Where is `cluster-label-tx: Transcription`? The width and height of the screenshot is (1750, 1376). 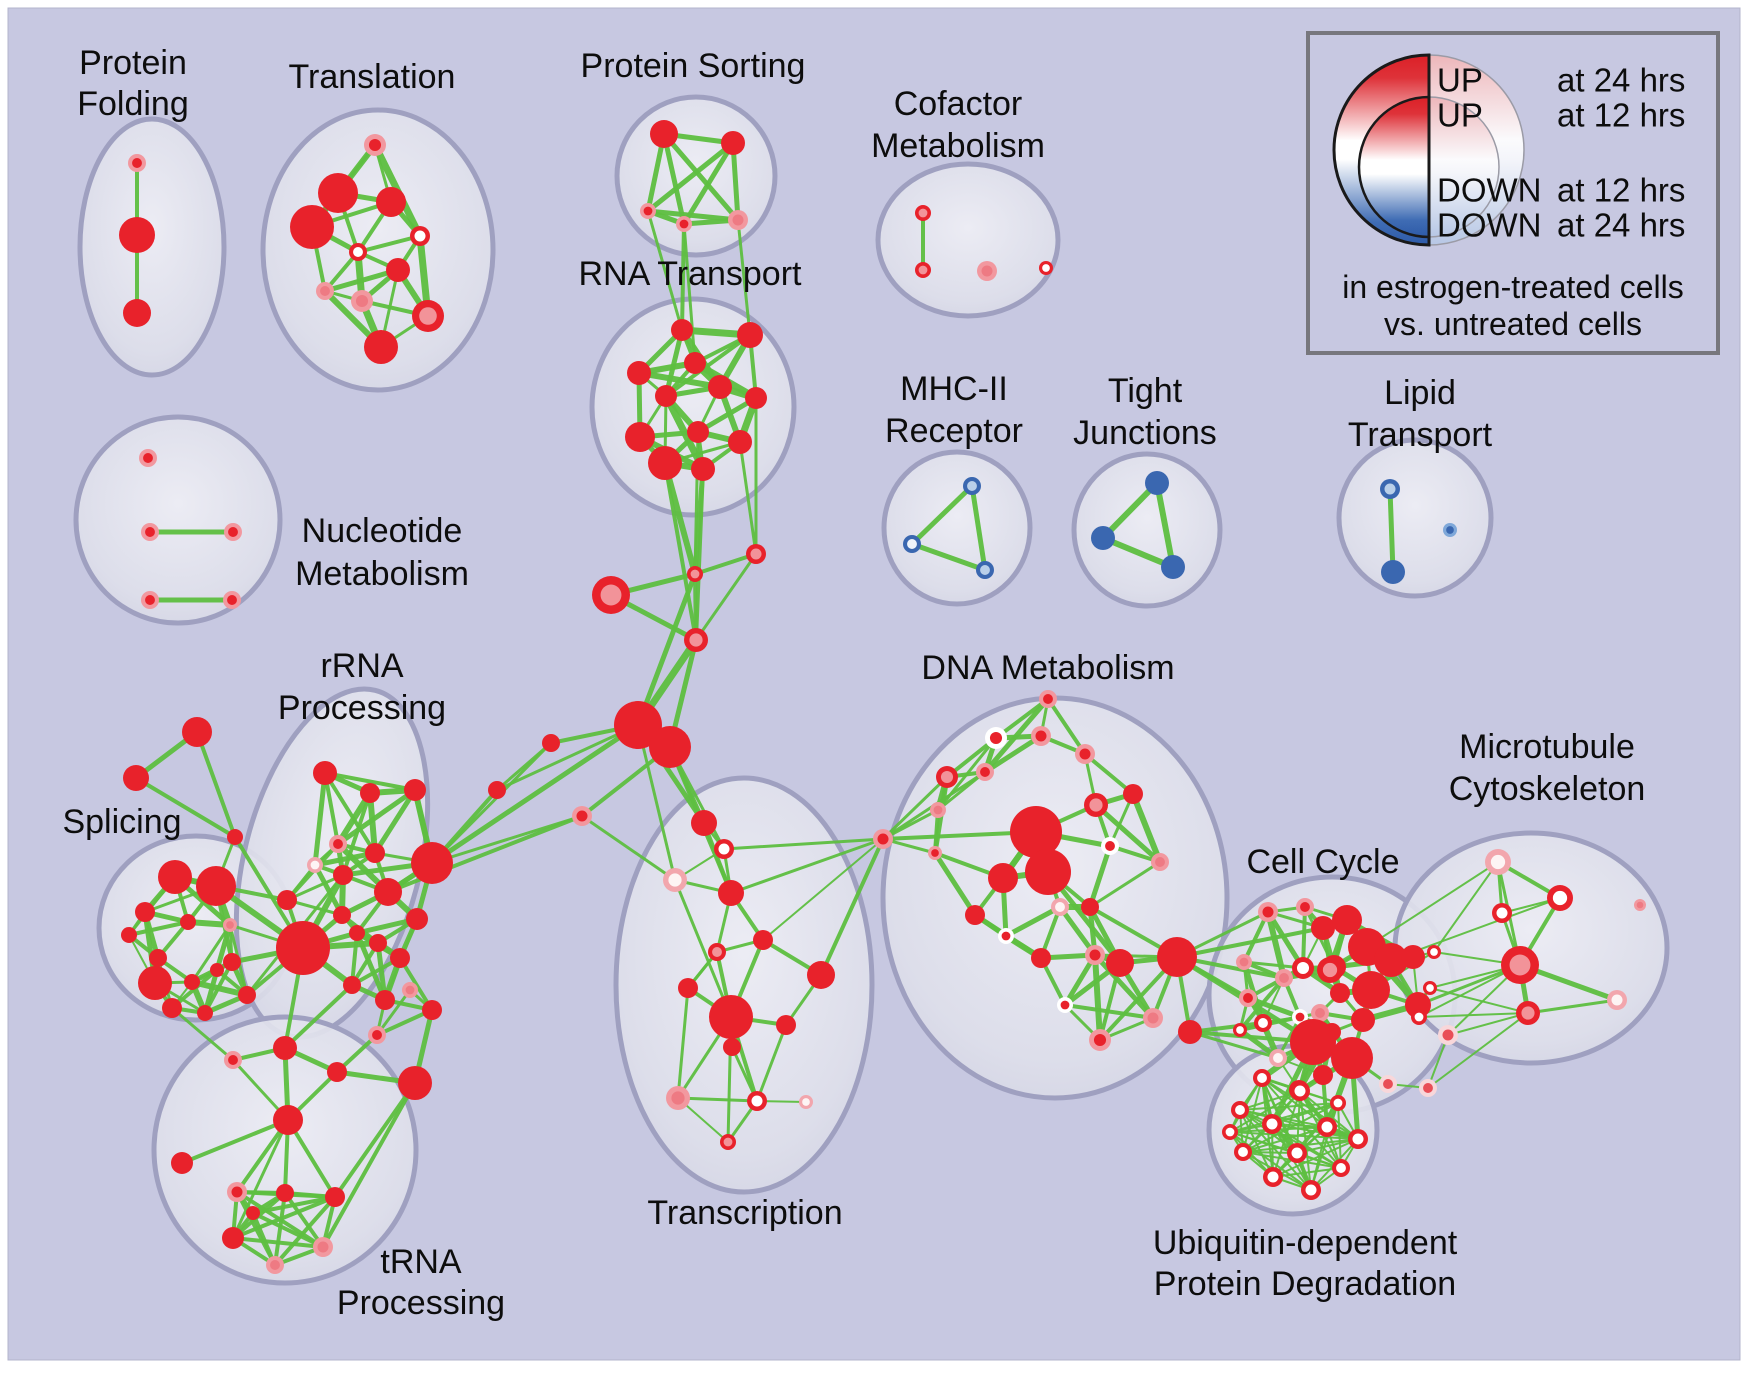
cluster-label-tx: Transcription is located at coordinates (744, 1213).